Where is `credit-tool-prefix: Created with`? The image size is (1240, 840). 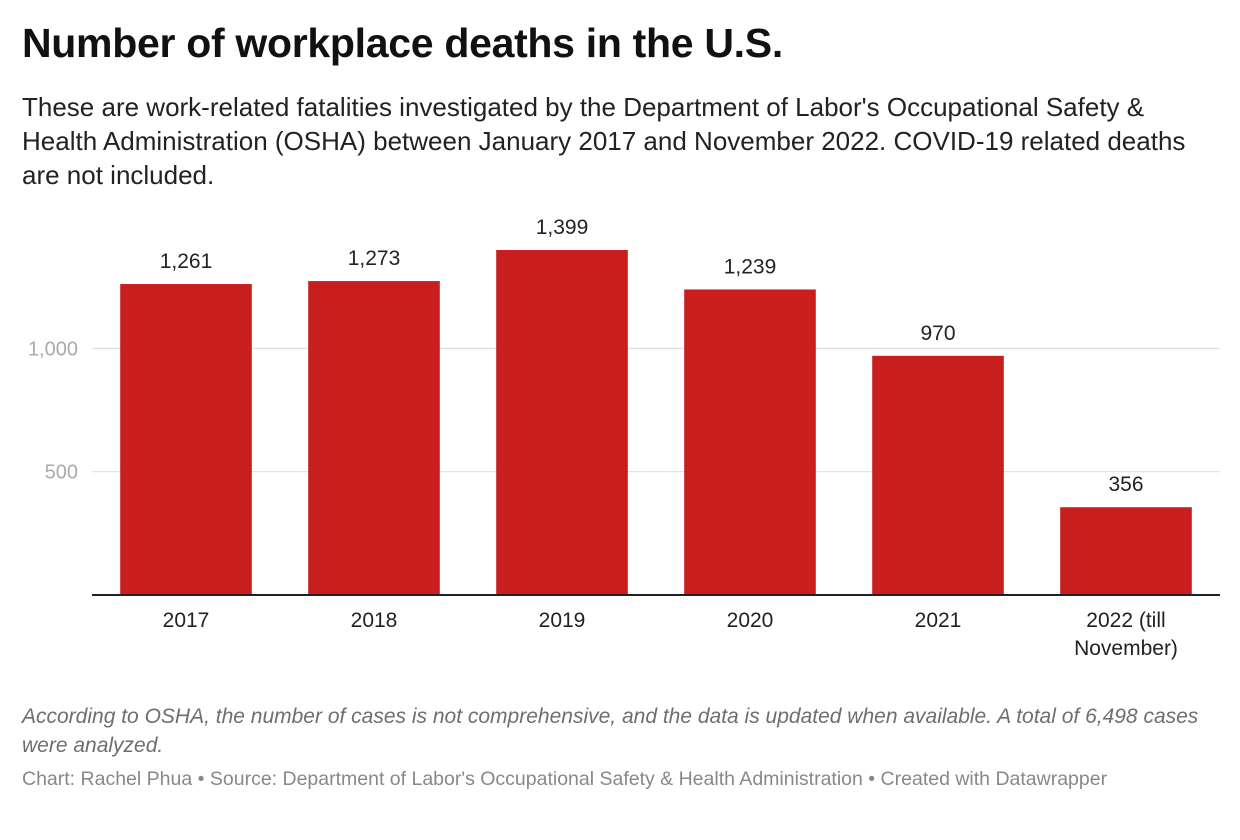 credit-tool-prefix: Created with is located at coordinates (938, 779).